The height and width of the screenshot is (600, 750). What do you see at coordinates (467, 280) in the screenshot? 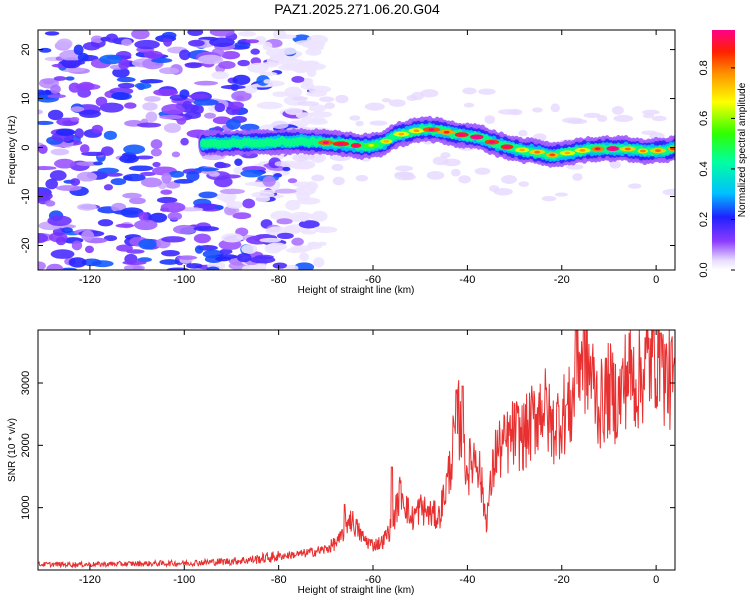
I see `spectrogram-x-tick-label: -40` at bounding box center [467, 280].